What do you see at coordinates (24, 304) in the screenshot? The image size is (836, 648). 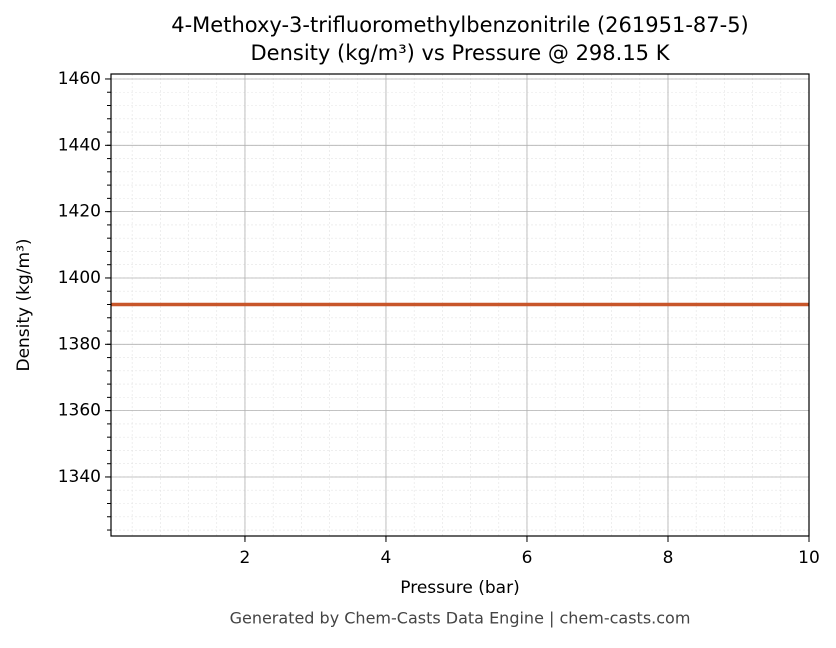 I see `y-axis-label: Density (kg/m³)` at bounding box center [24, 304].